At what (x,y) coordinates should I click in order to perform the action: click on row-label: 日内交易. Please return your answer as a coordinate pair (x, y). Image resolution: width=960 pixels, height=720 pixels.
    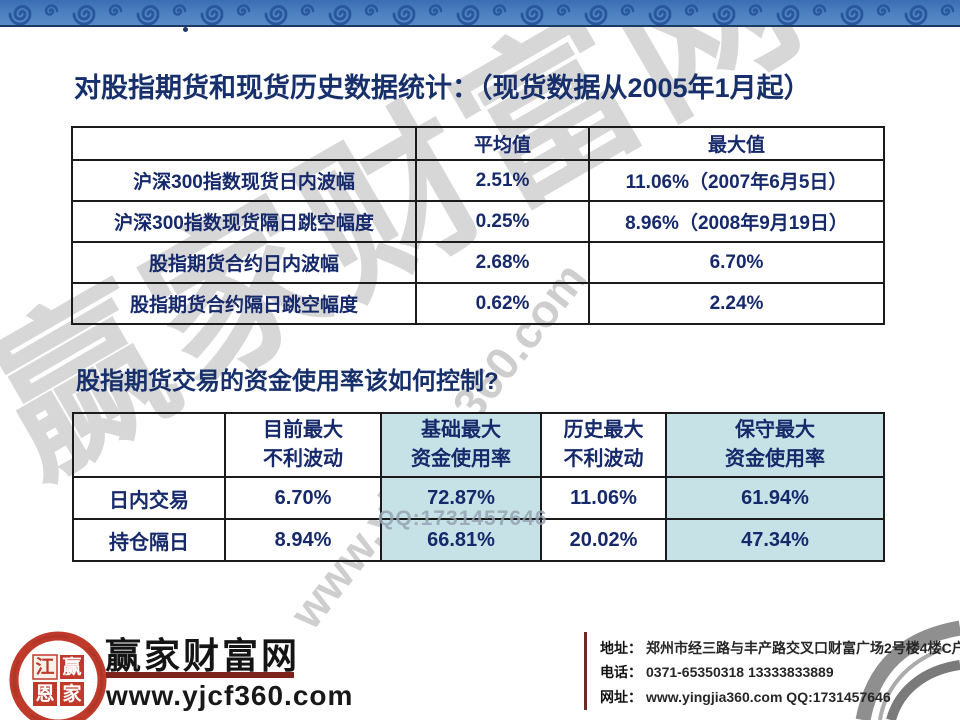
    Looking at the image, I should click on (149, 498).